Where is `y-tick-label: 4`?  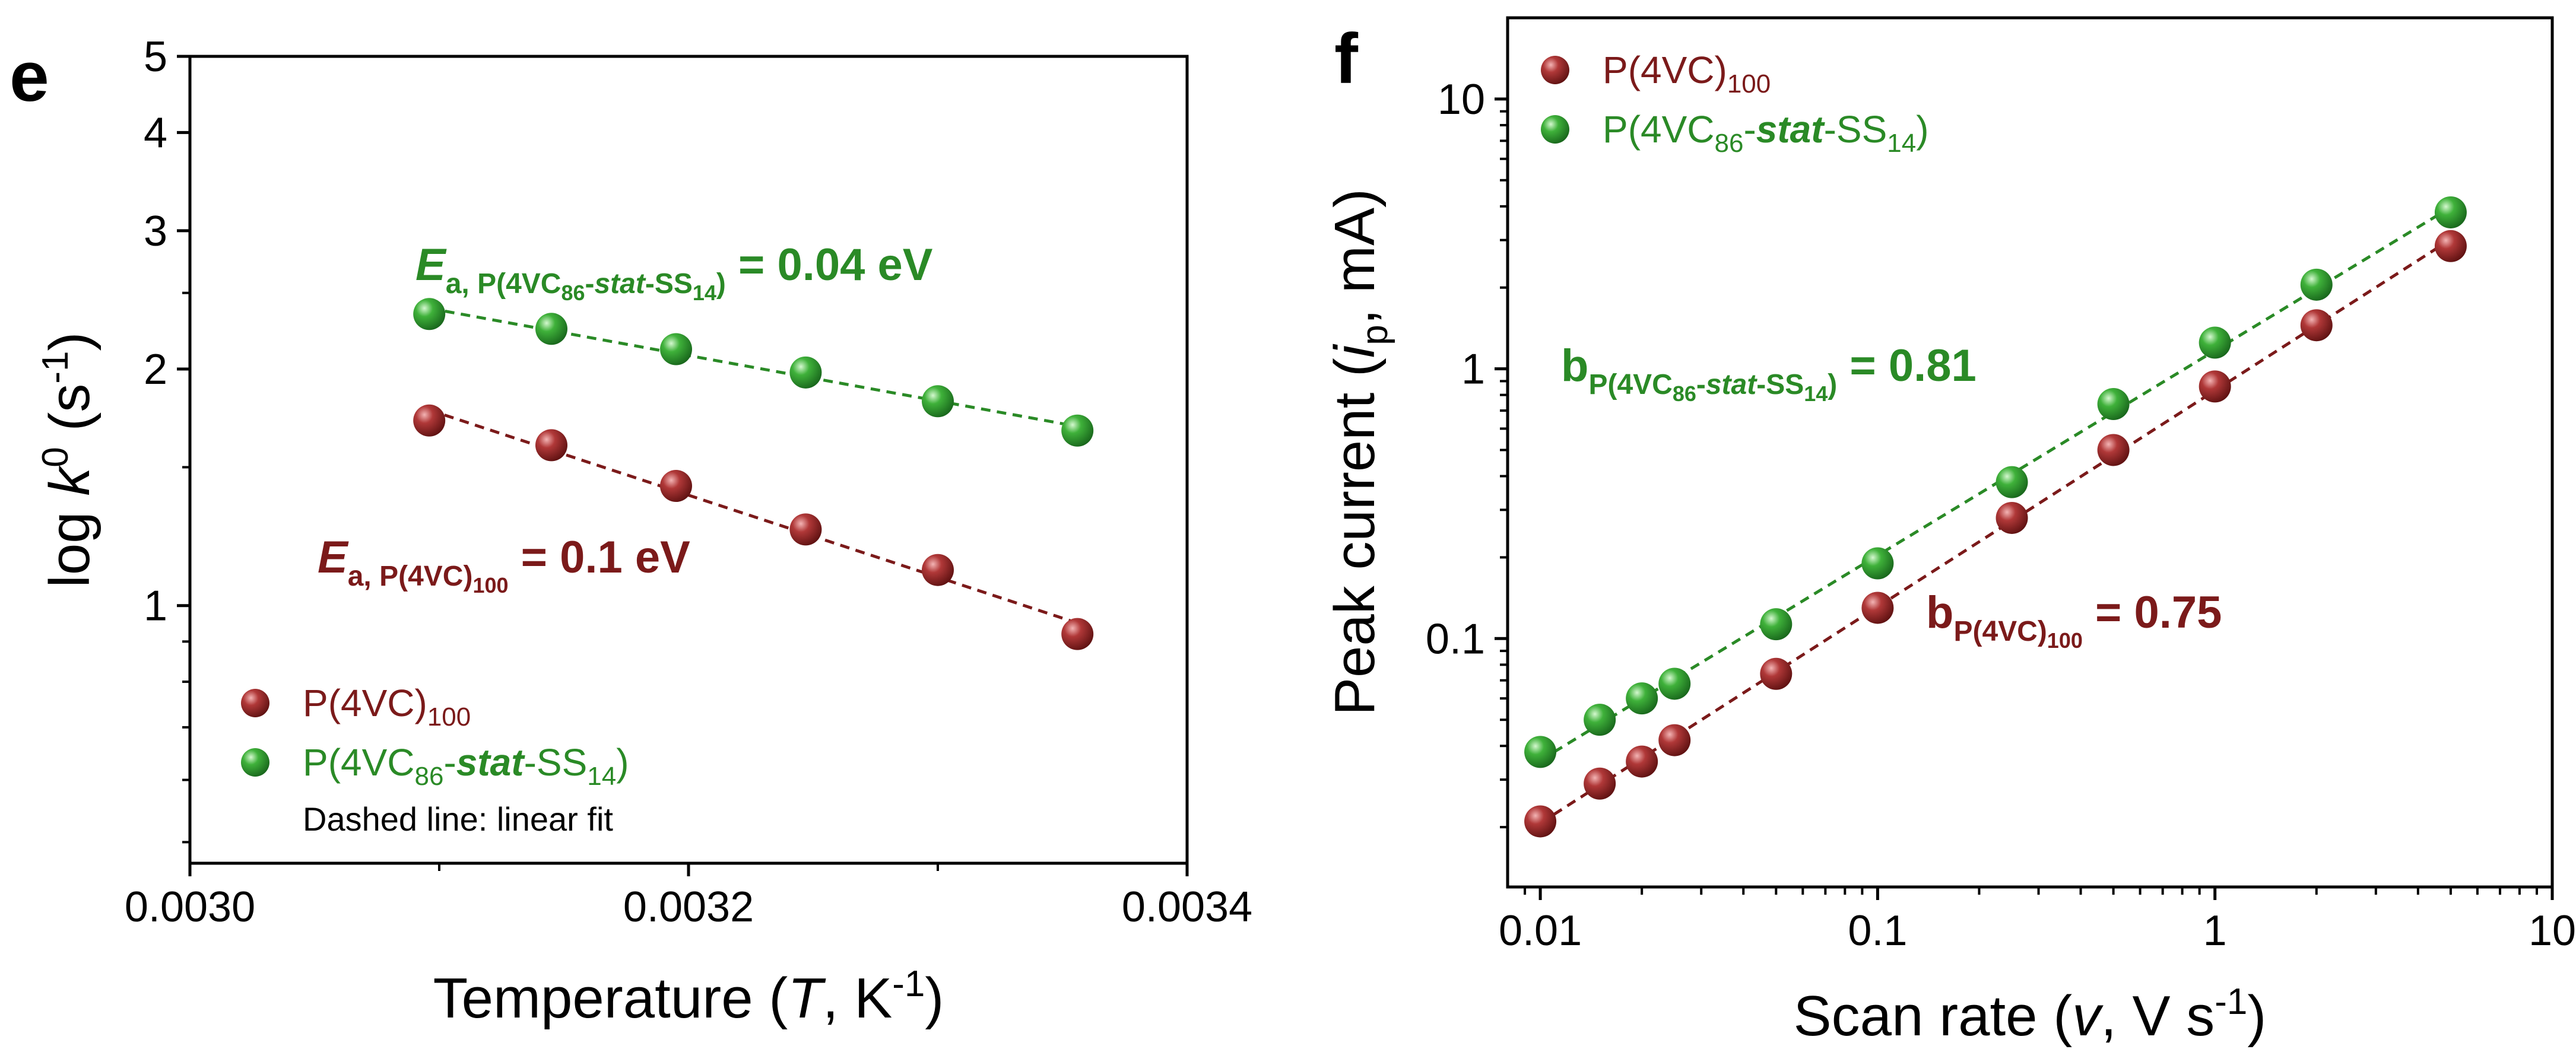
y-tick-label: 4 is located at coordinates (155, 133).